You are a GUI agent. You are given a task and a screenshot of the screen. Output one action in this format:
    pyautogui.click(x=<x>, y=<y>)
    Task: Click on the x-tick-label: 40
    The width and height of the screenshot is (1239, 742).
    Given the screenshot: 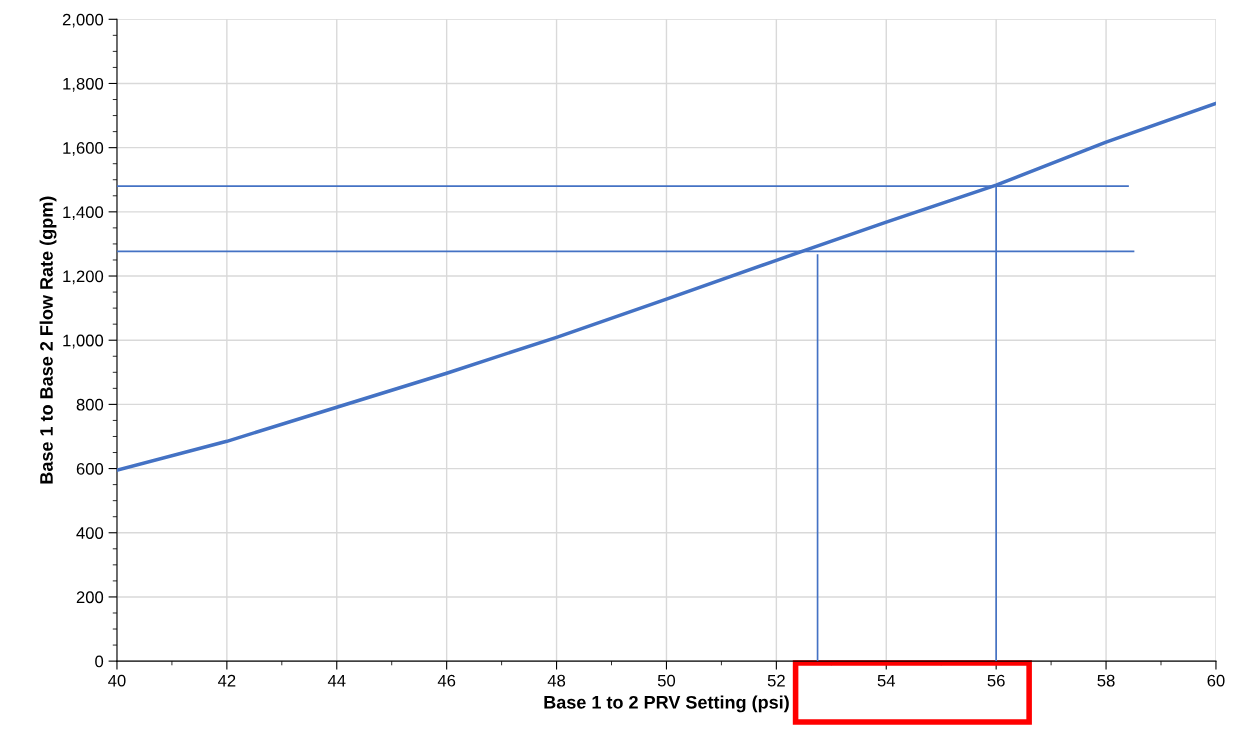 What is the action you would take?
    pyautogui.click(x=117, y=680)
    